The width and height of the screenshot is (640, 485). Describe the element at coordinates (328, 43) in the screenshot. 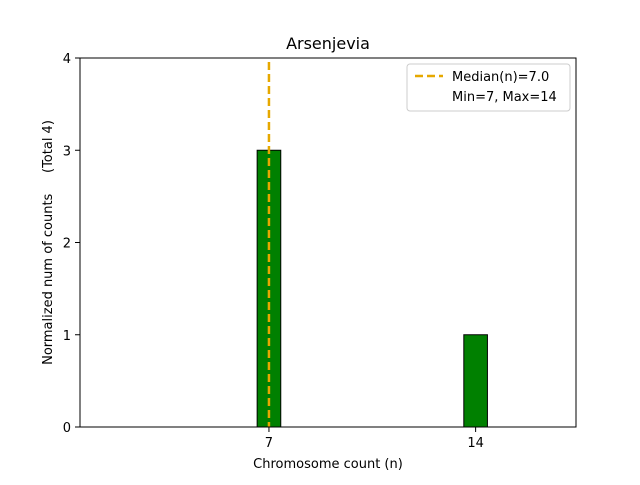

I see `chart-title: Arsenjevia` at that location.